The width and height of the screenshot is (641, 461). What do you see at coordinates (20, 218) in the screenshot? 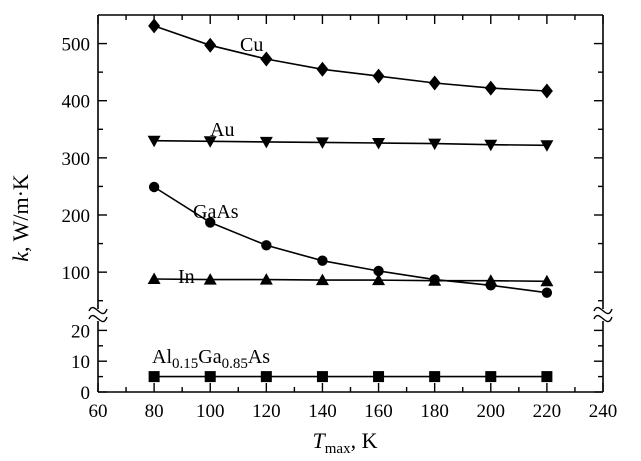
I see `y-axis-title: k, W/m·K` at bounding box center [20, 218].